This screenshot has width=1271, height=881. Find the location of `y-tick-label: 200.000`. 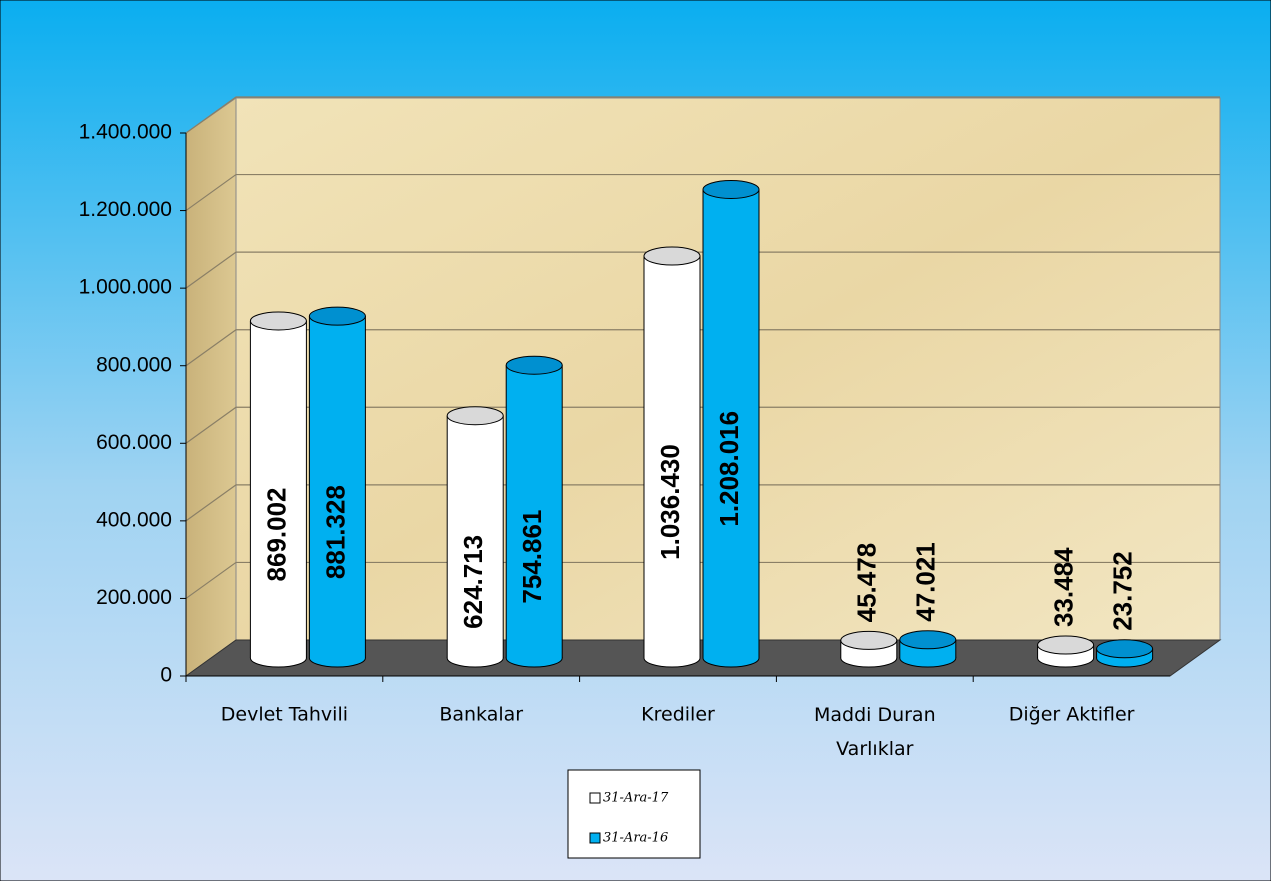

y-tick-label: 200.000 is located at coordinates (134, 597).